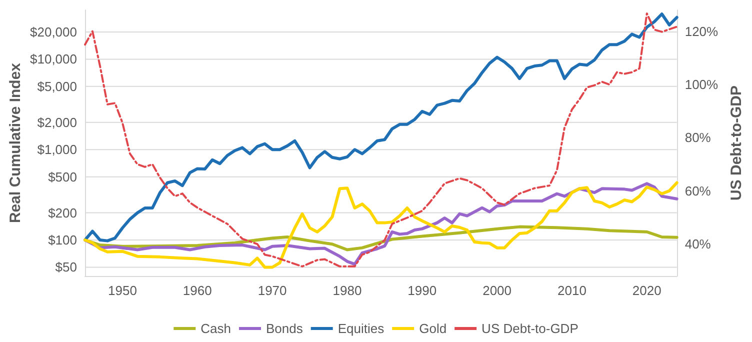 This screenshot has width=752, height=342. I want to click on x-tick-label: 1950, so click(122, 290).